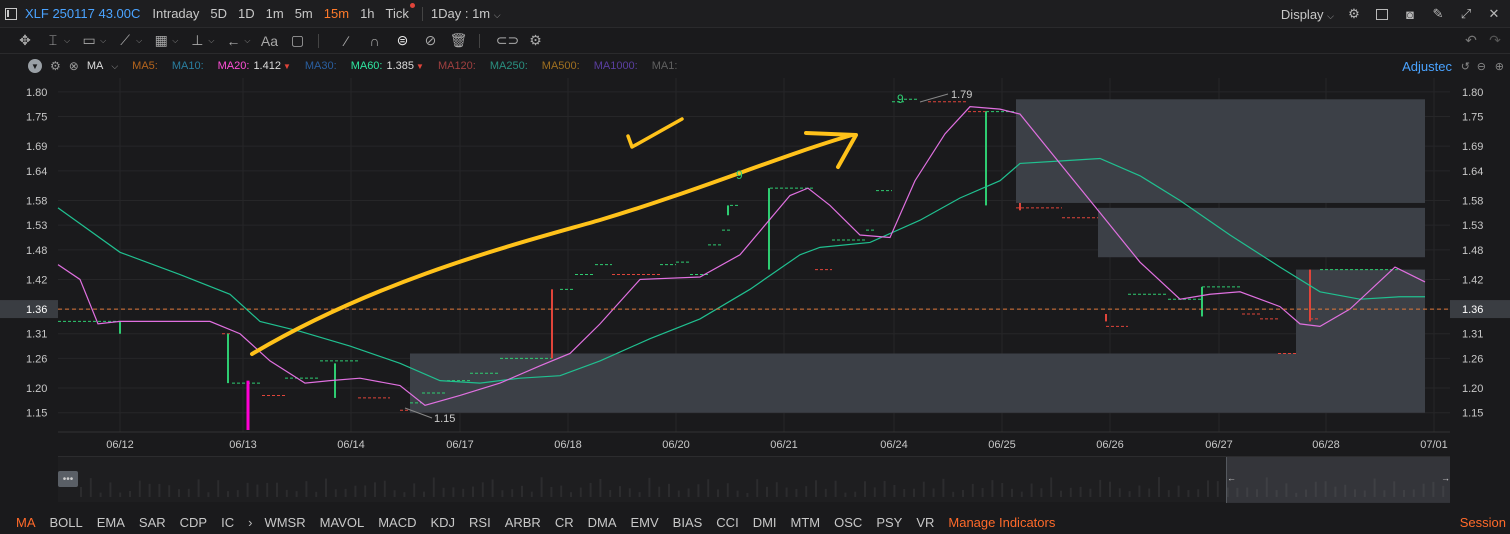  I want to click on indicator-tab-kdj: KDJ, so click(443, 522).